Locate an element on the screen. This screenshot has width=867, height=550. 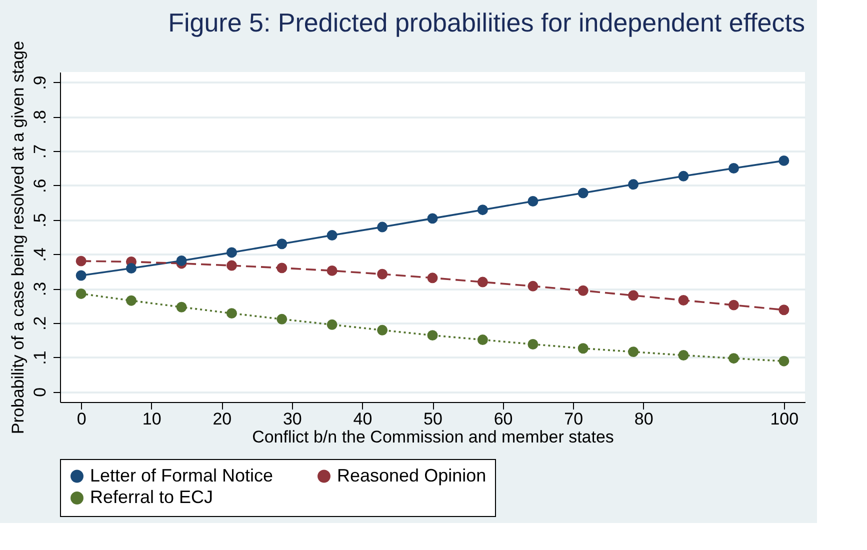
y-tick-label: .4 is located at coordinates (40, 255).